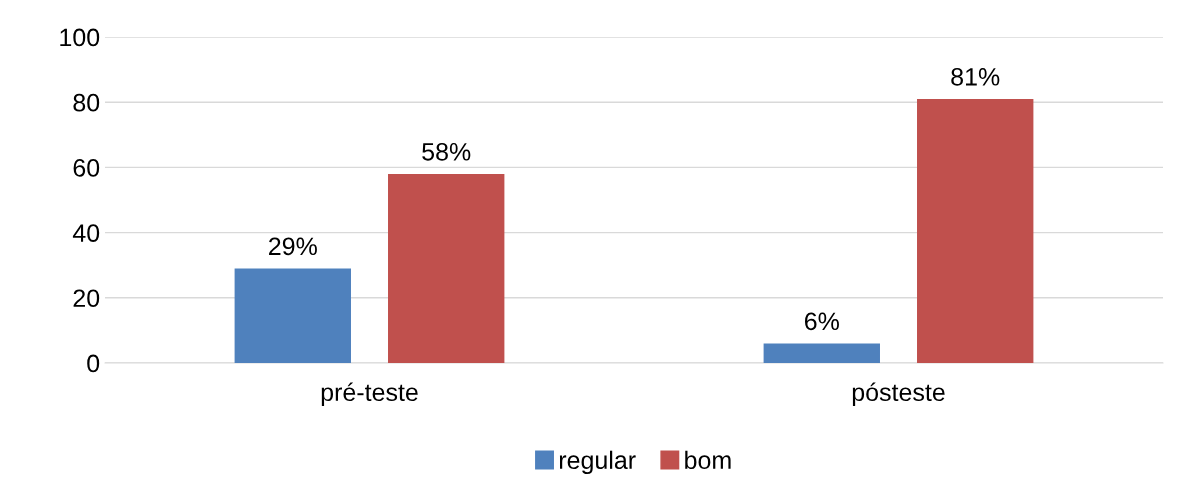 Image resolution: width=1191 pixels, height=499 pixels. What do you see at coordinates (708, 460) in the screenshot?
I see `legend-label: bom` at bounding box center [708, 460].